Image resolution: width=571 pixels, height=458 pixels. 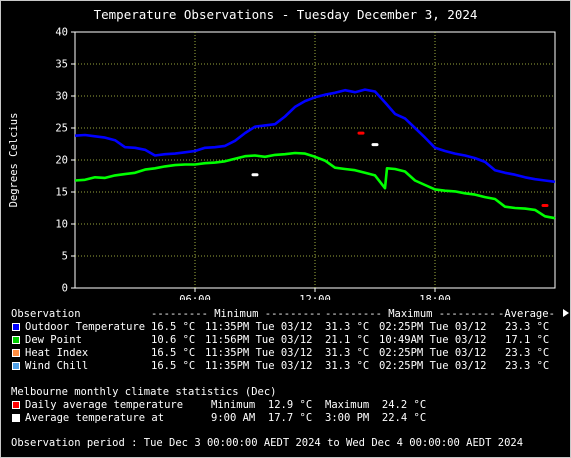 What do you see at coordinates (95, 418) in the screenshot?
I see `climate-cell-label: Average temperature at` at bounding box center [95, 418].